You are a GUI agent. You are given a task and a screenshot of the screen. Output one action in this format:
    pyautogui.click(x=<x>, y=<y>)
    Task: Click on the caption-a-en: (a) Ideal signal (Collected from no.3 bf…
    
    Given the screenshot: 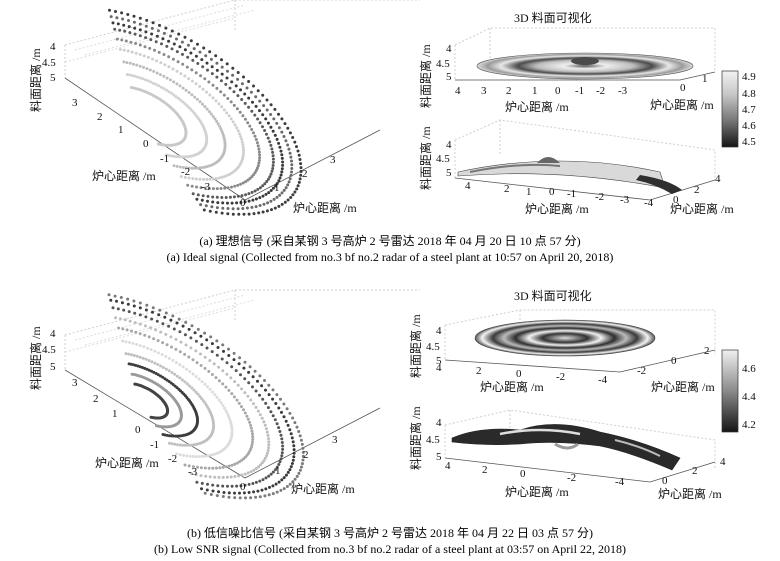 What is the action you would take?
    pyautogui.click(x=390, y=257)
    